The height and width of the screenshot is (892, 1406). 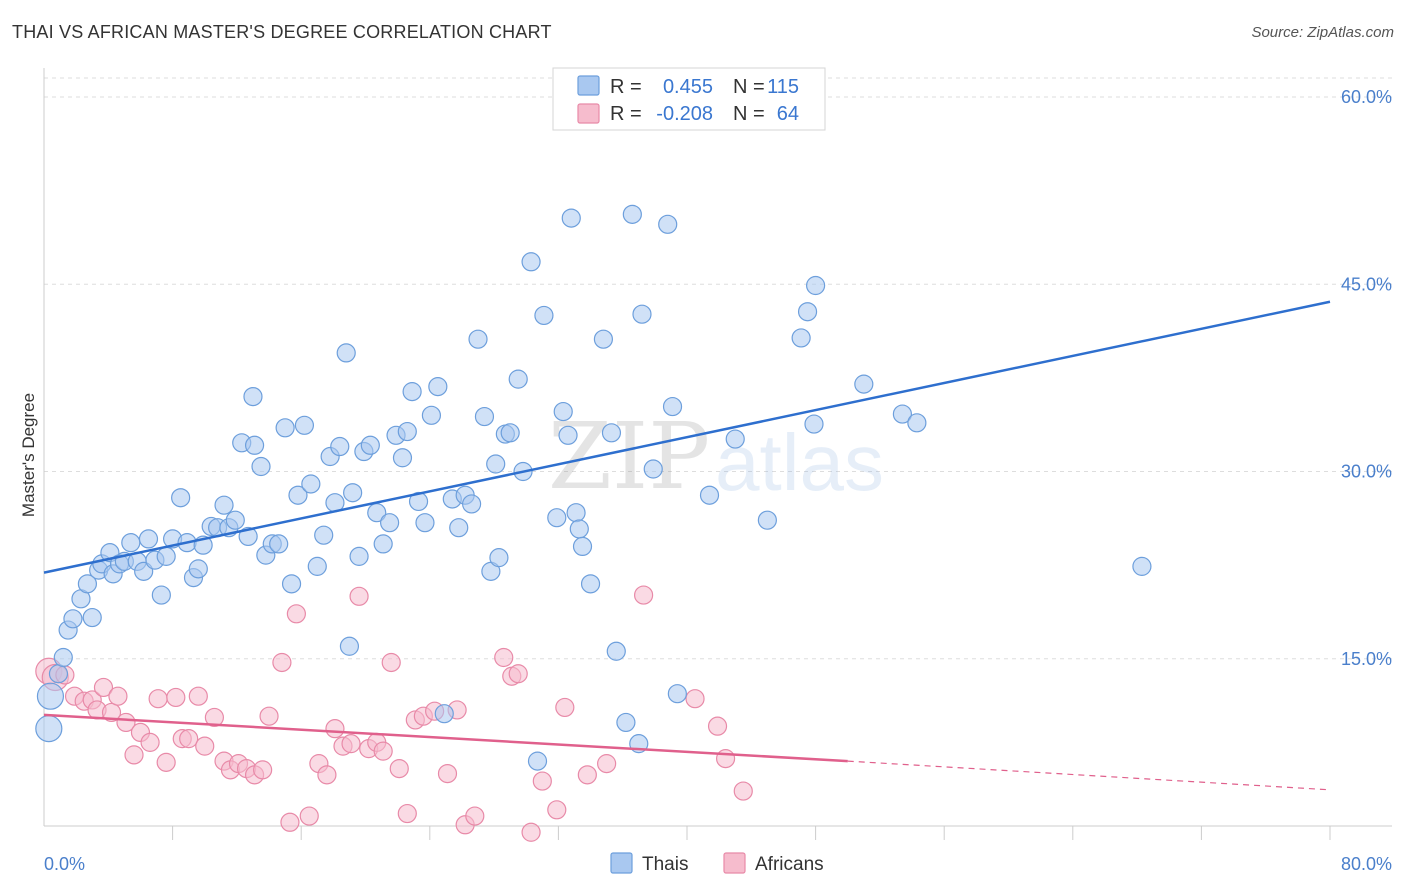 I want to click on y-tick-label: 15.0%, so click(x=1366, y=659).